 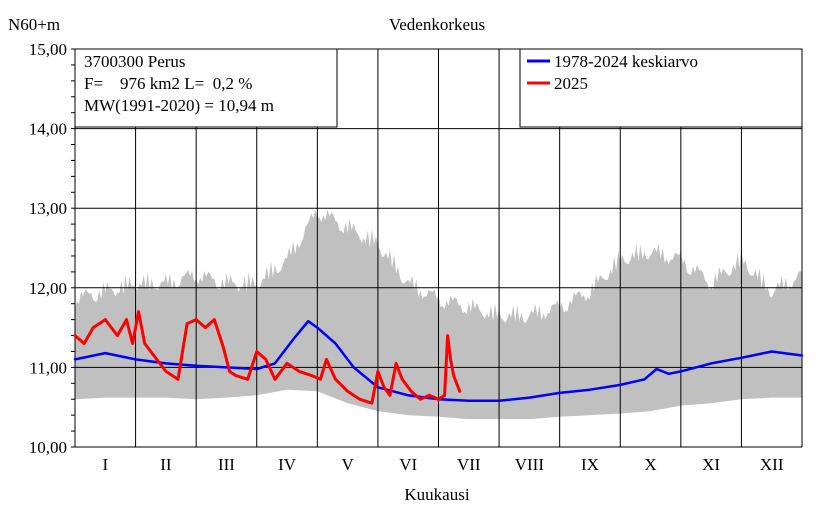 What do you see at coordinates (590, 464) in the screenshot?
I see `x-tick-label: IX` at bounding box center [590, 464].